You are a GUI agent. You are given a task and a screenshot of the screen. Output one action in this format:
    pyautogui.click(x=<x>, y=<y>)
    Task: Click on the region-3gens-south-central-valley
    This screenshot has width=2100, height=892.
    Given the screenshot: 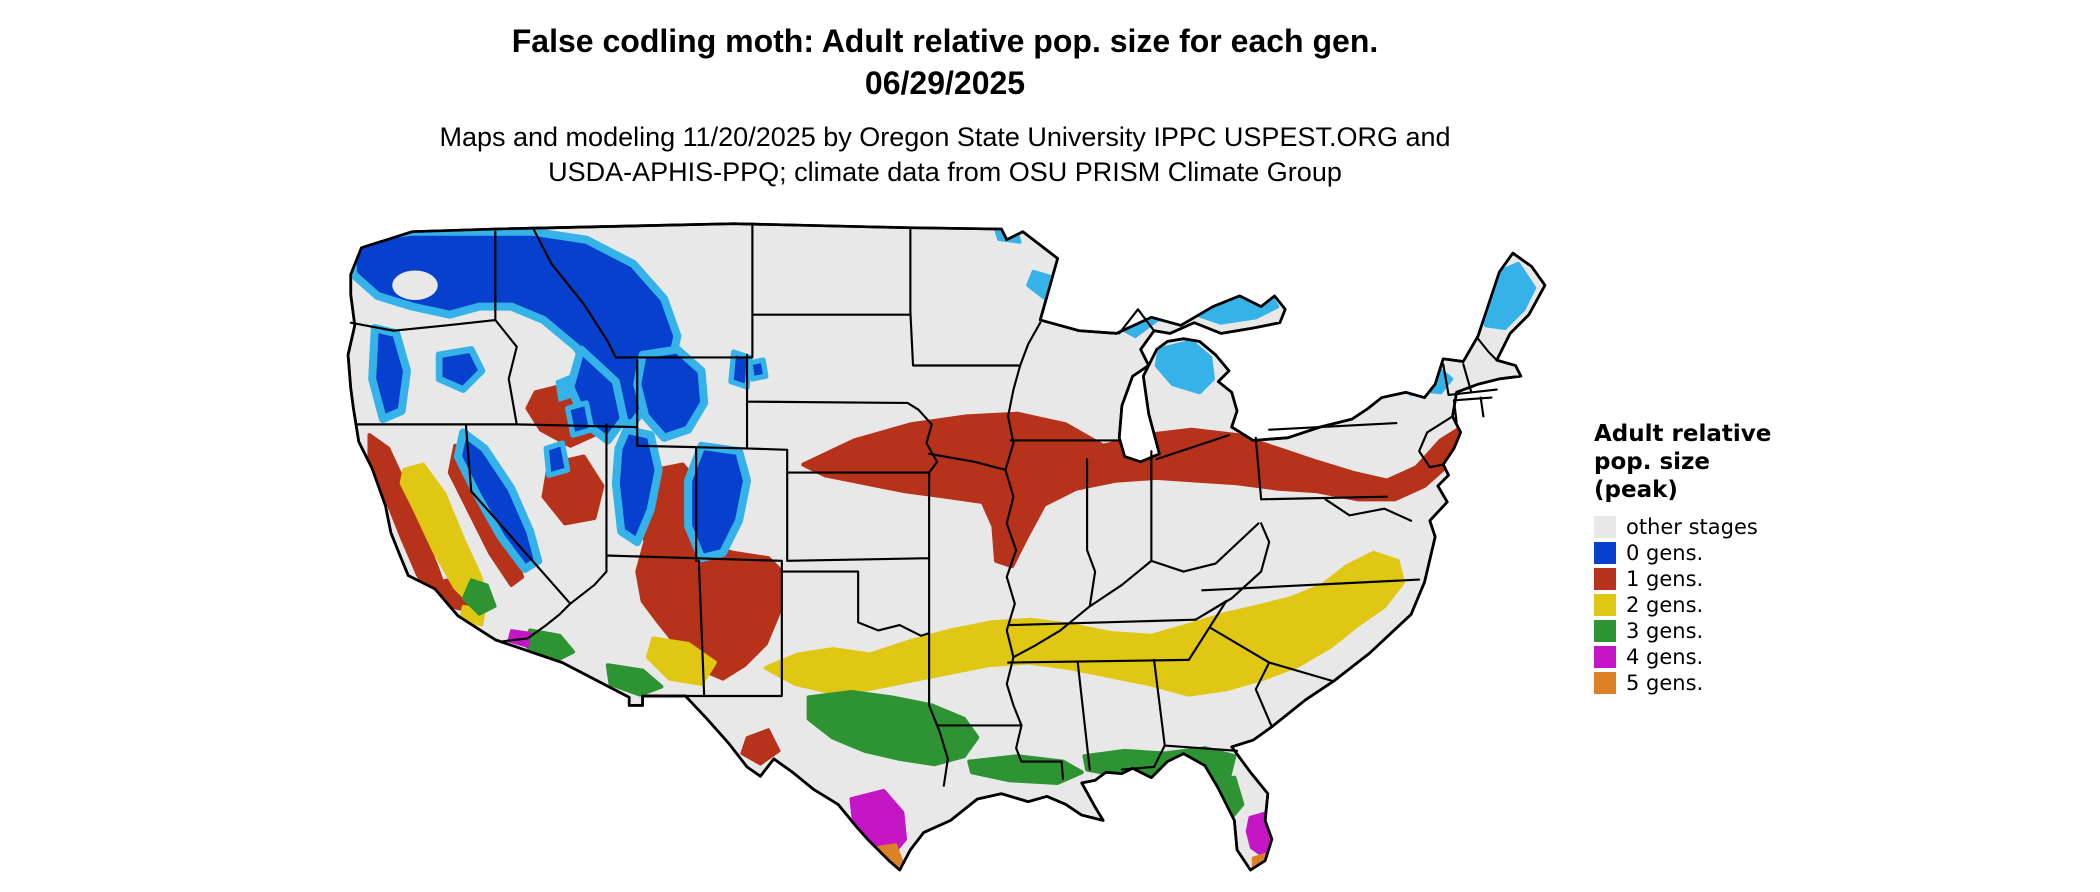 What is the action you would take?
    pyautogui.click(x=479, y=597)
    